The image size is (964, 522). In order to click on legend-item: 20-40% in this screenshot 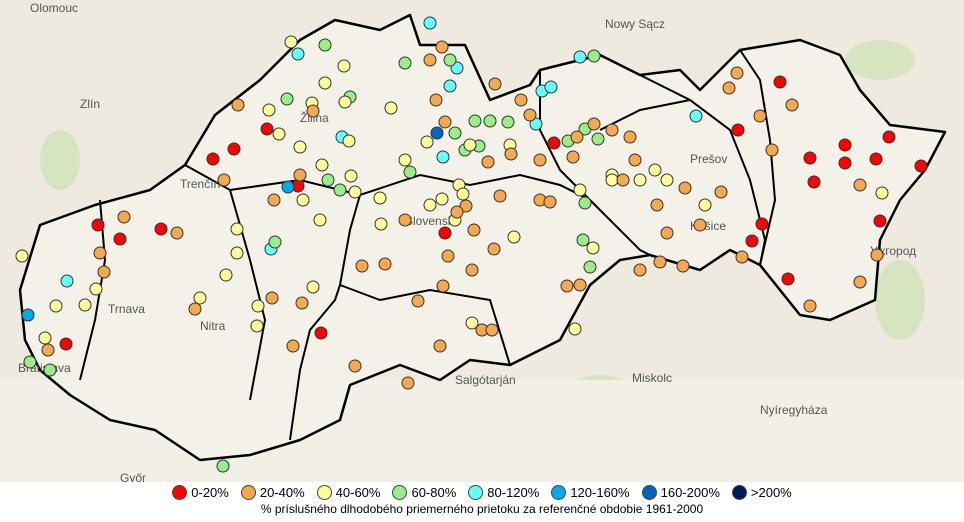, I will do `click(272, 492)`.